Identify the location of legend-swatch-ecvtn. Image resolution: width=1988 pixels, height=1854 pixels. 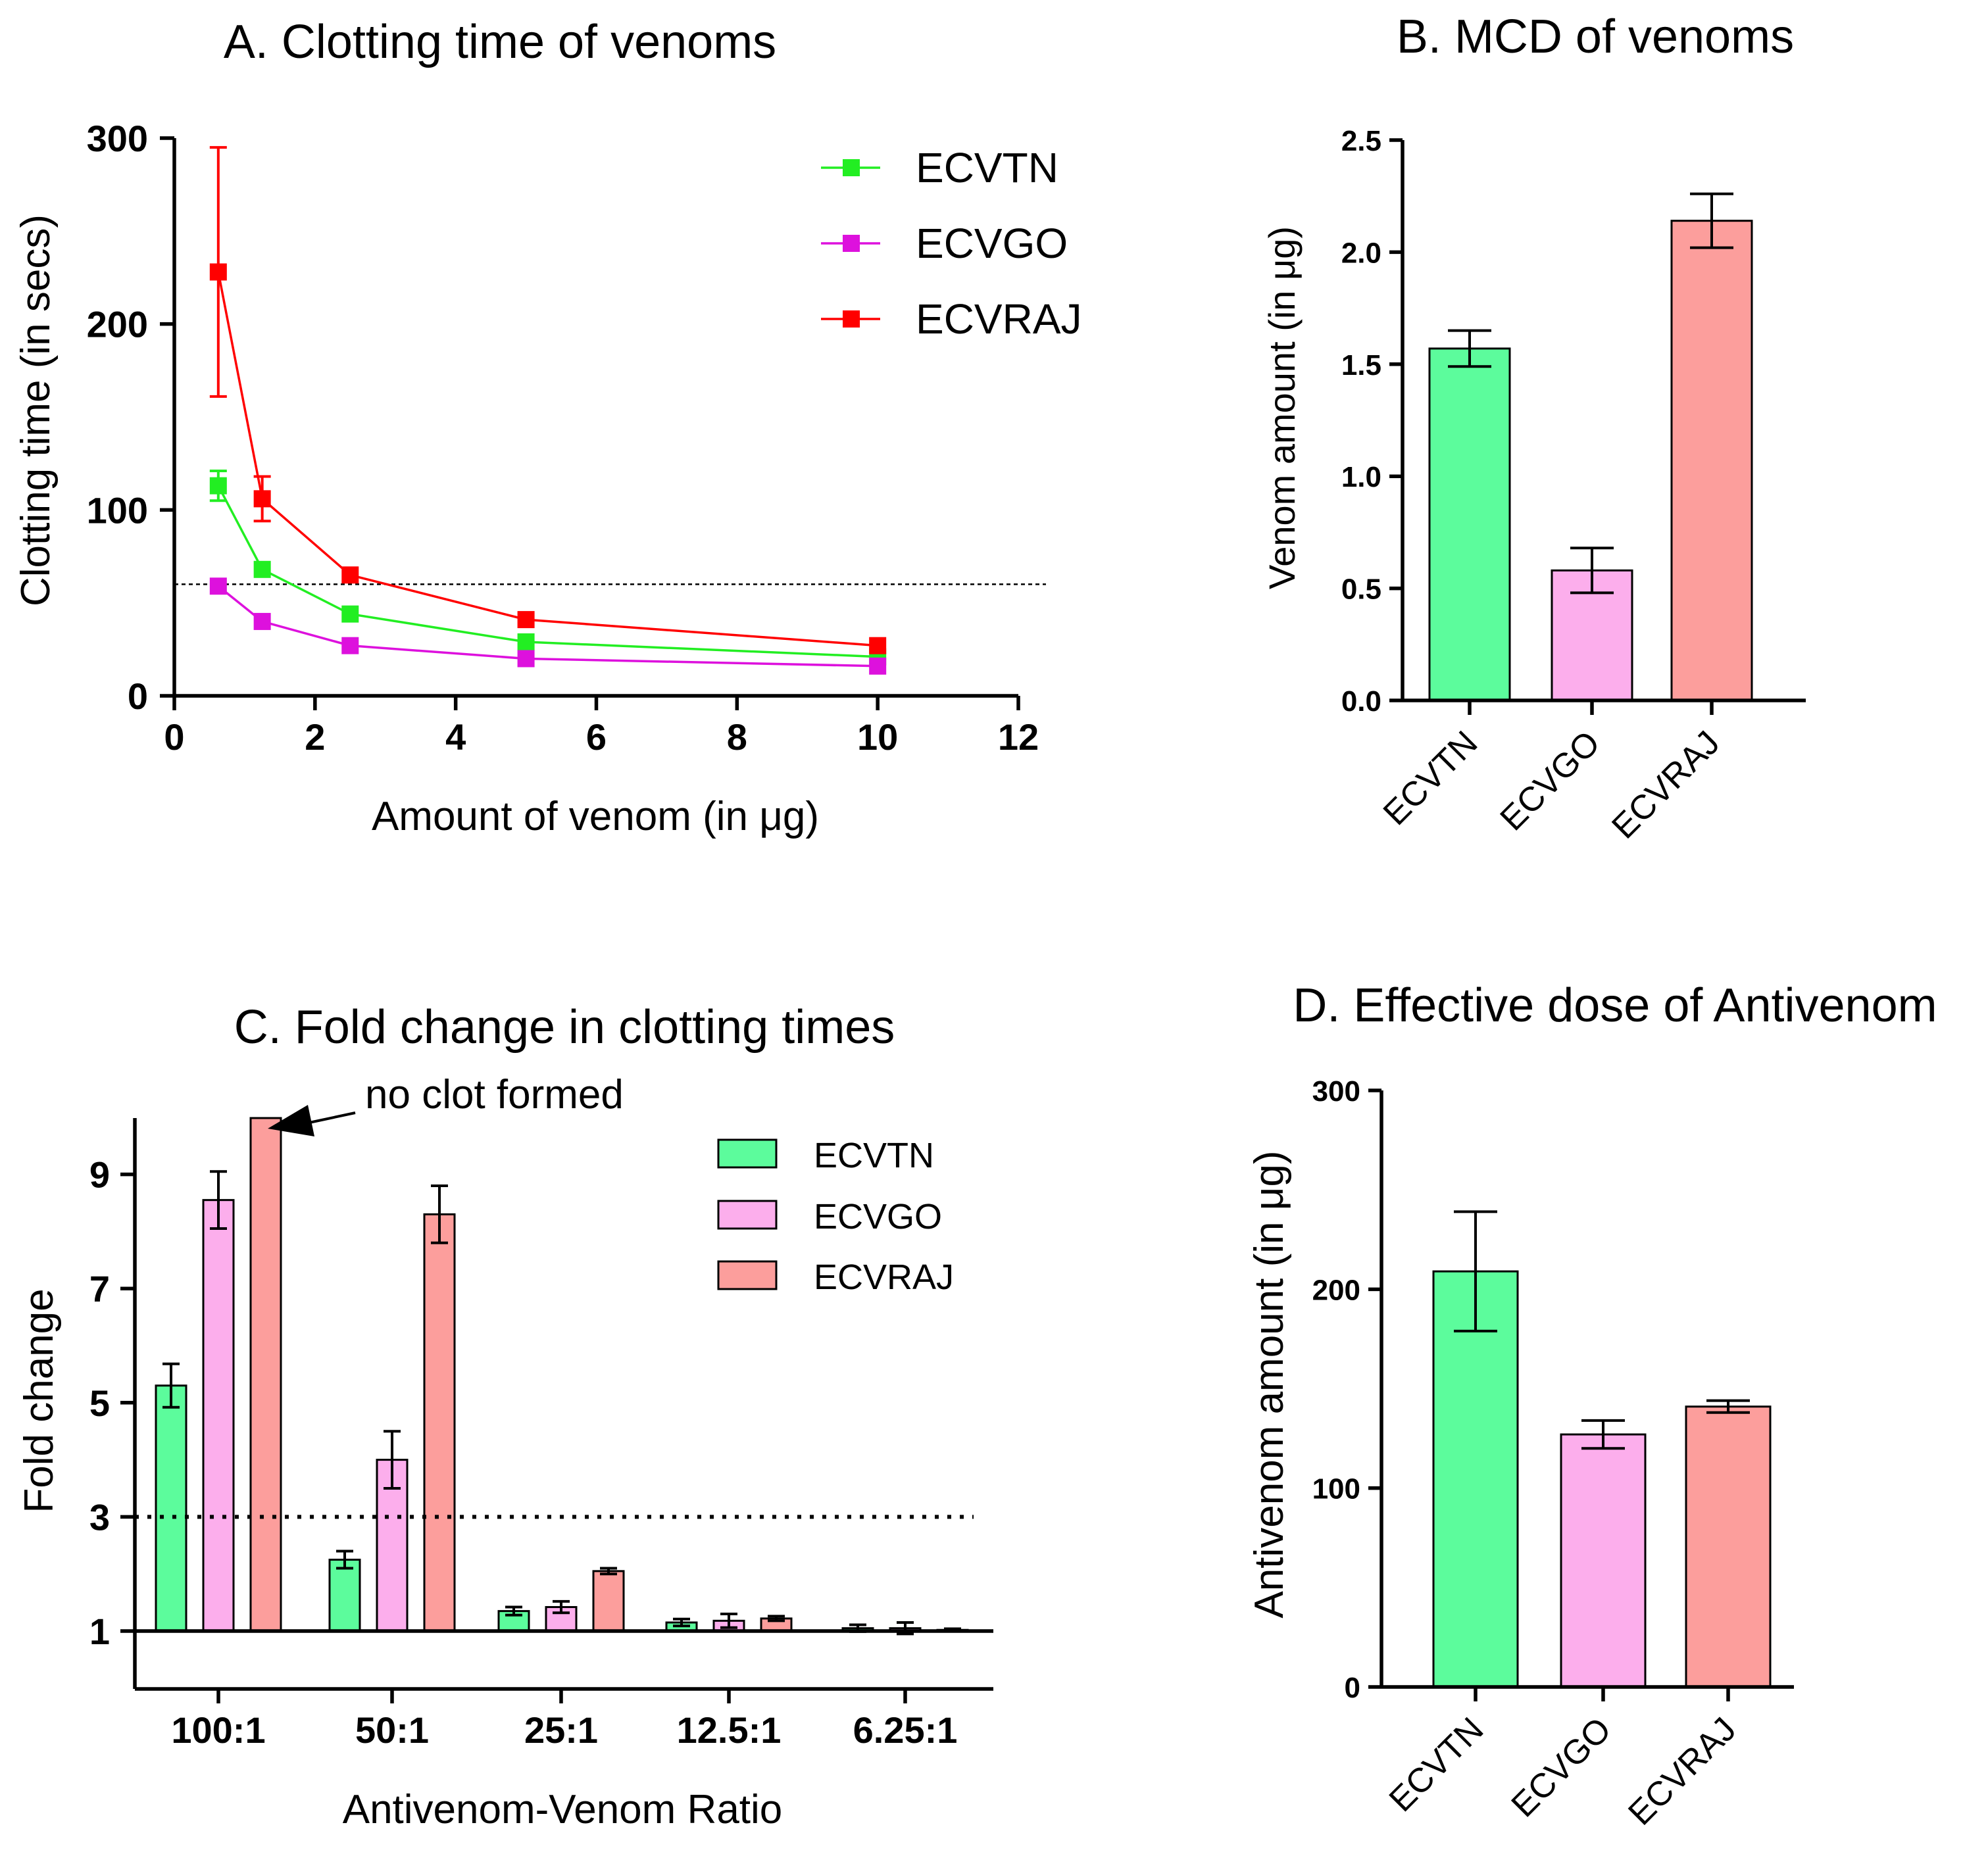
(747, 1153).